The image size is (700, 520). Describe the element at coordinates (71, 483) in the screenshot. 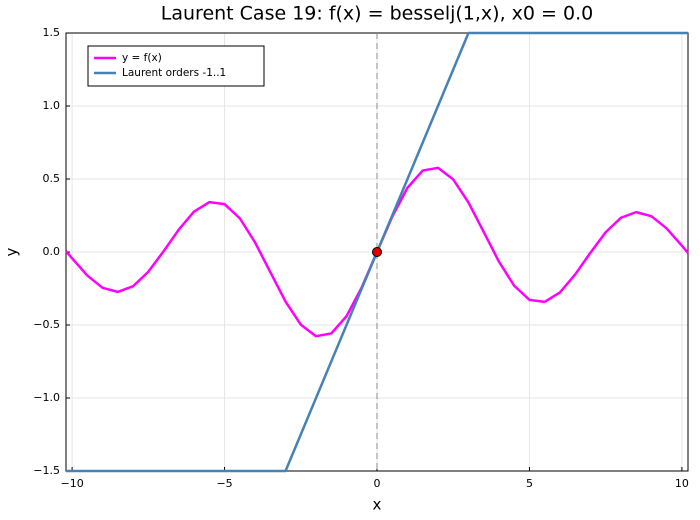

I see `x-tick-label: −10` at that location.